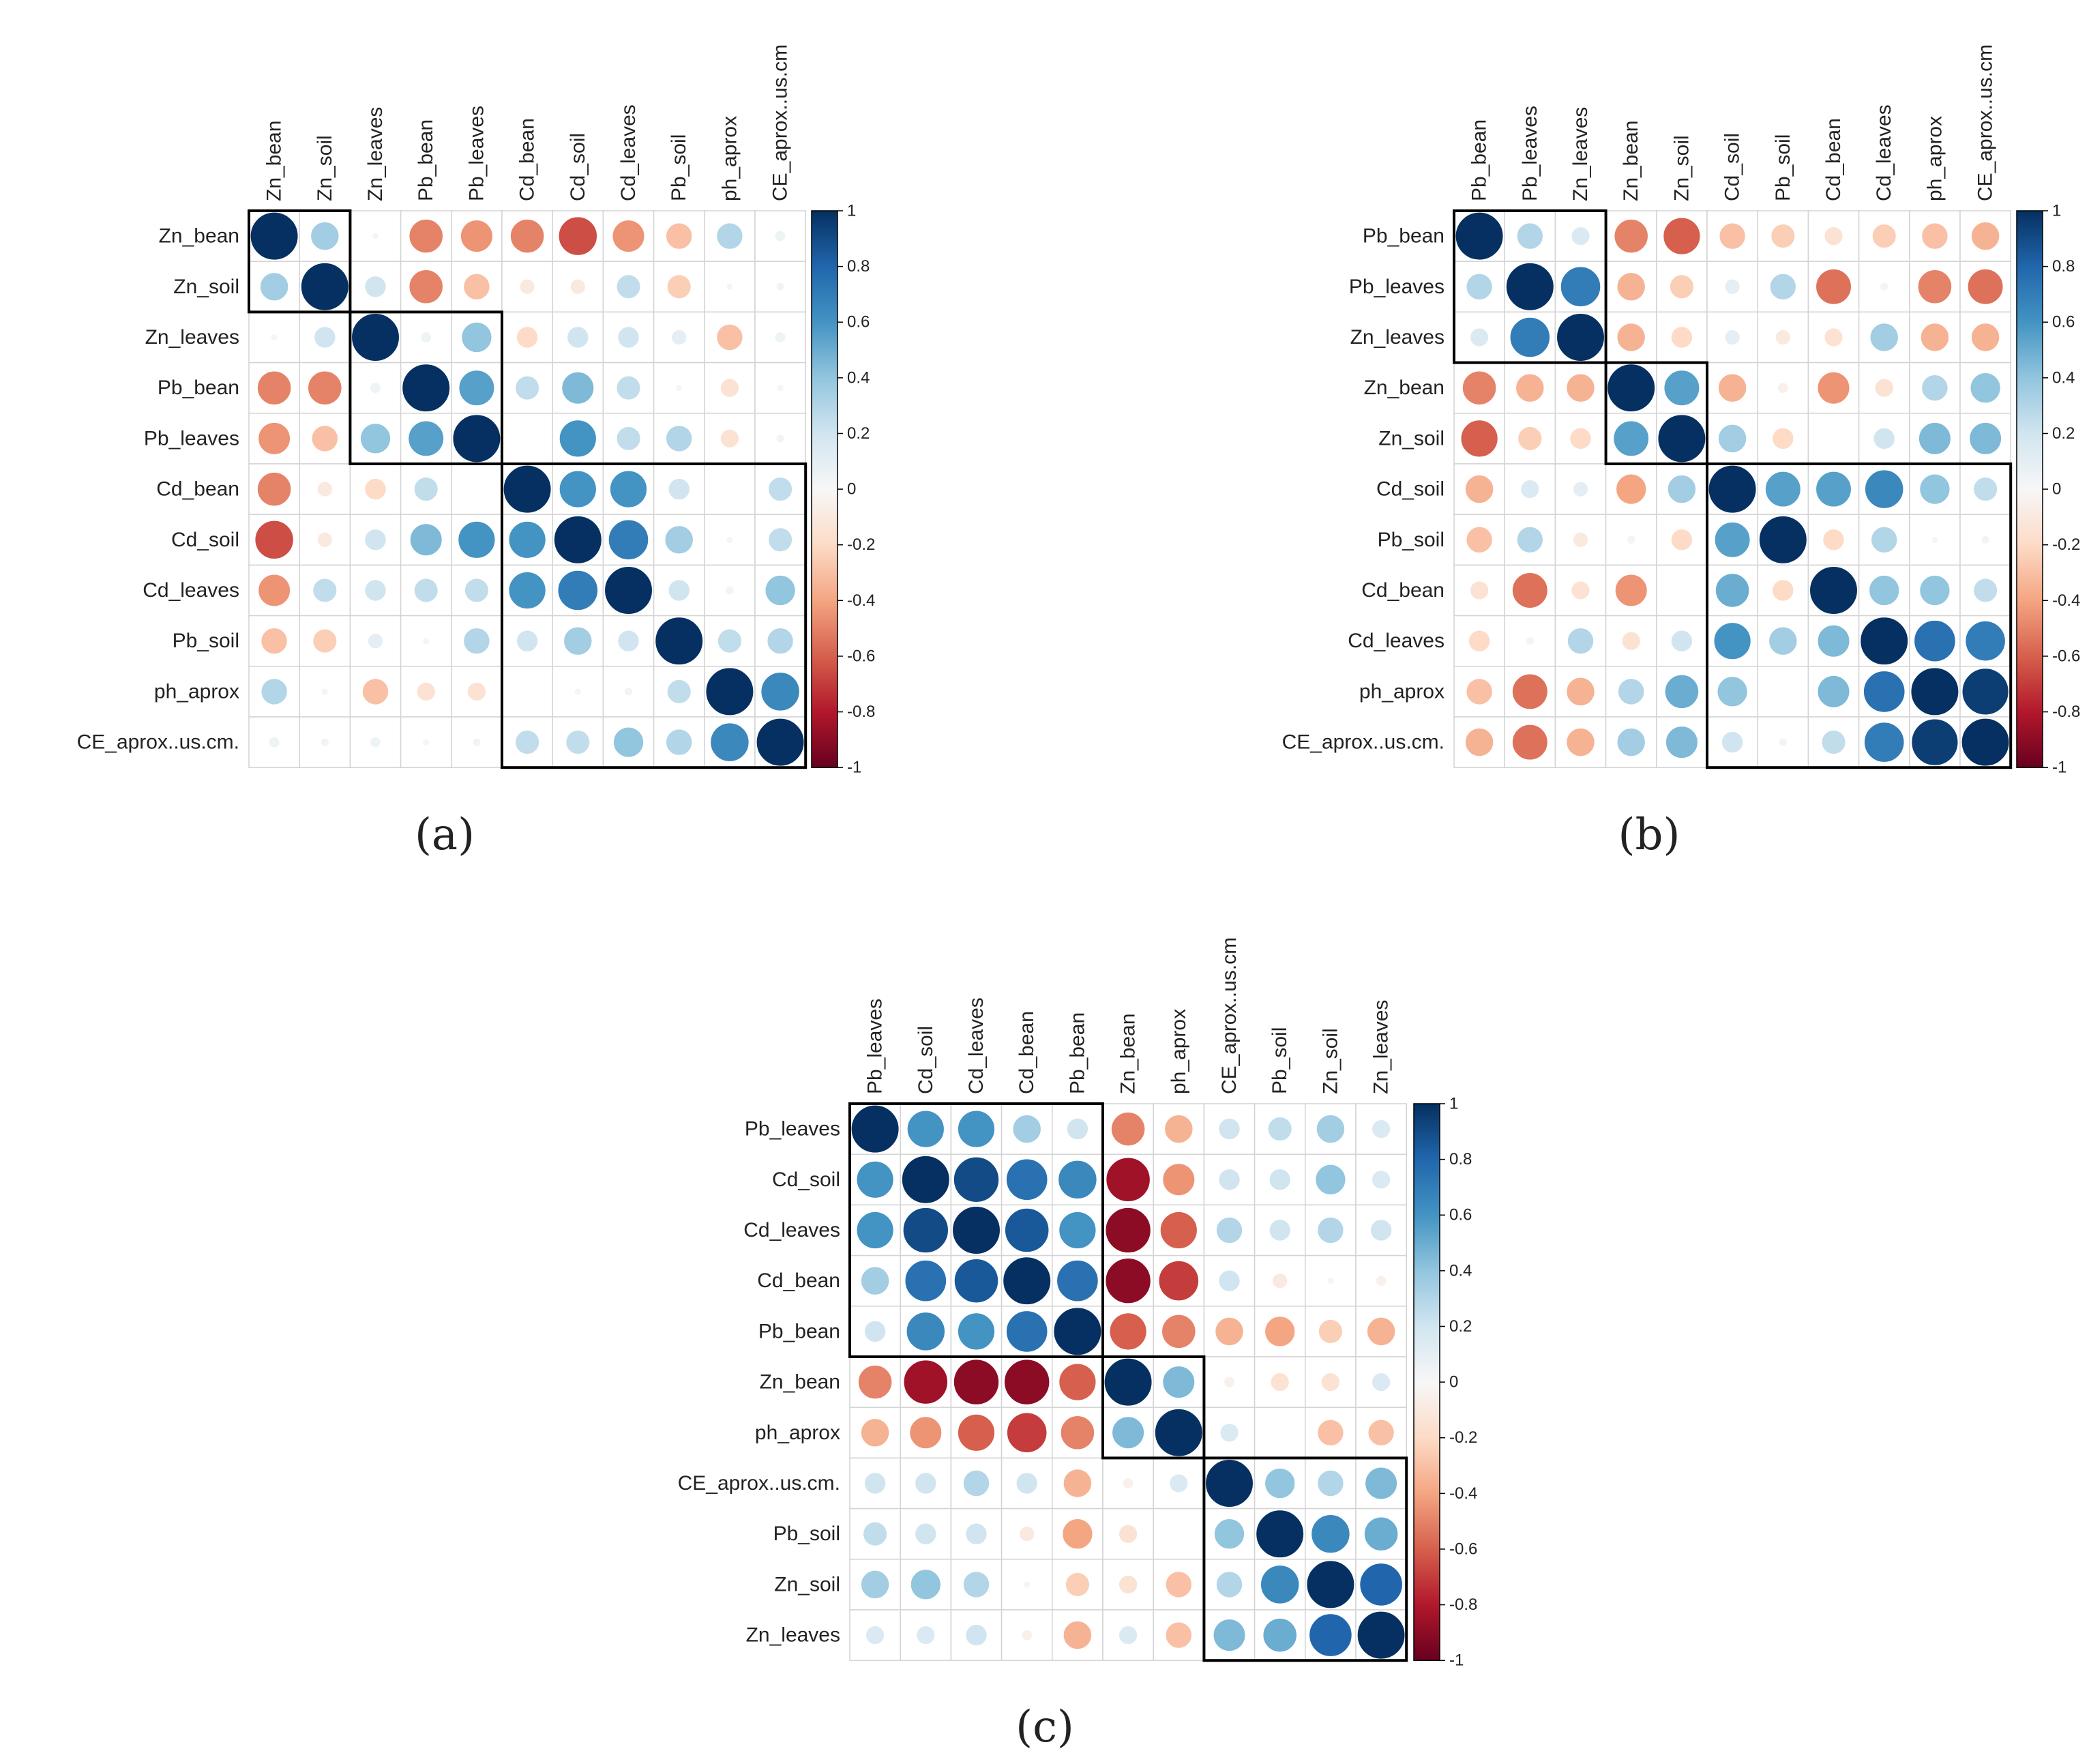 The height and width of the screenshot is (1764, 2089). What do you see at coordinates (375, 154) in the screenshot?
I see `column-label: Zn_leaves` at bounding box center [375, 154].